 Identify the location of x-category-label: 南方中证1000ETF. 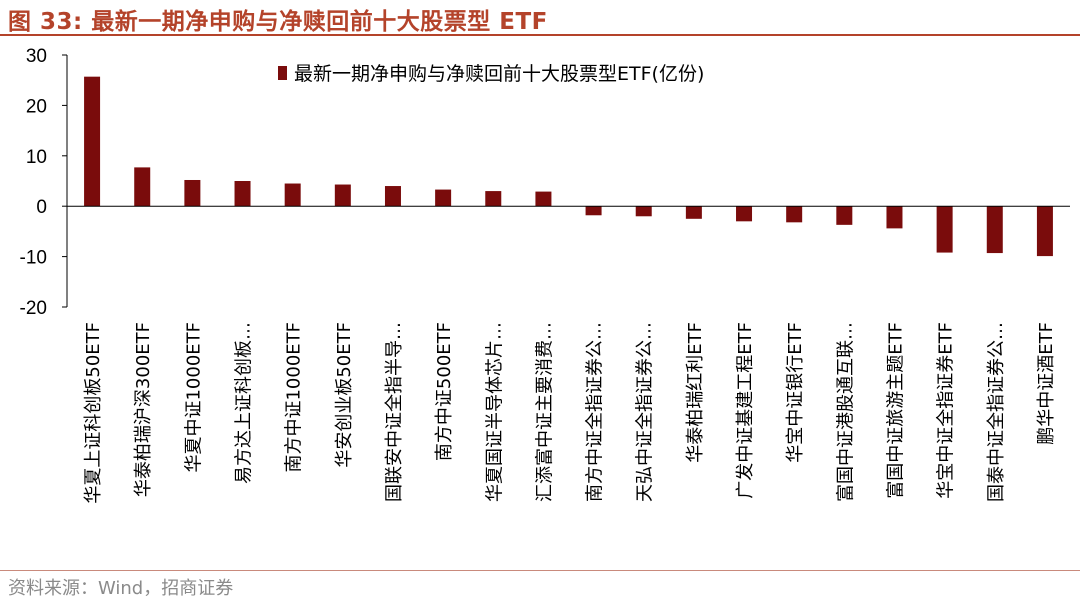
(294, 397).